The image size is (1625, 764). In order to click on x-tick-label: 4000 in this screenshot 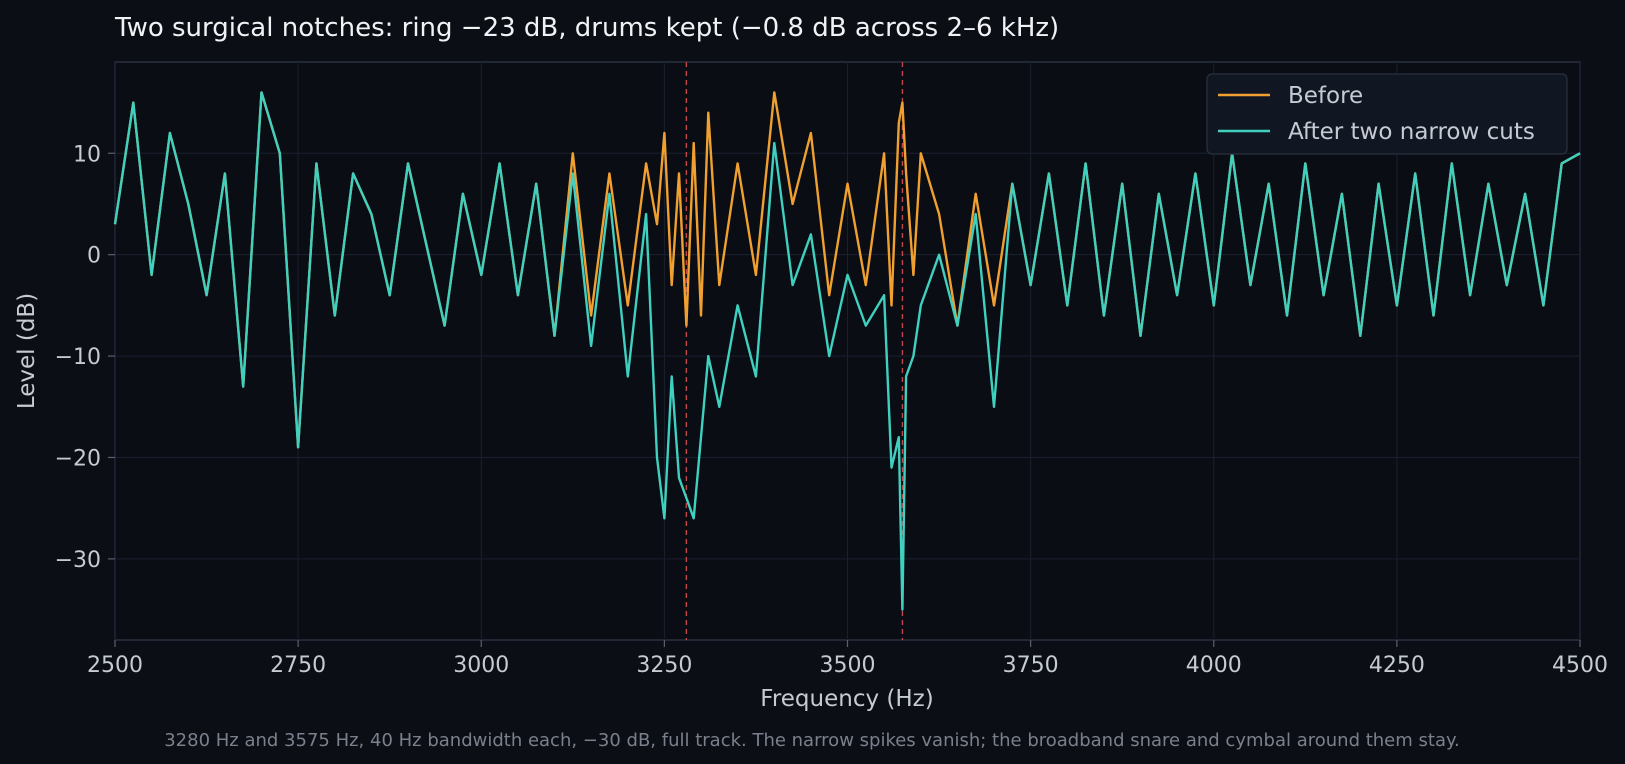, I will do `click(1214, 665)`.